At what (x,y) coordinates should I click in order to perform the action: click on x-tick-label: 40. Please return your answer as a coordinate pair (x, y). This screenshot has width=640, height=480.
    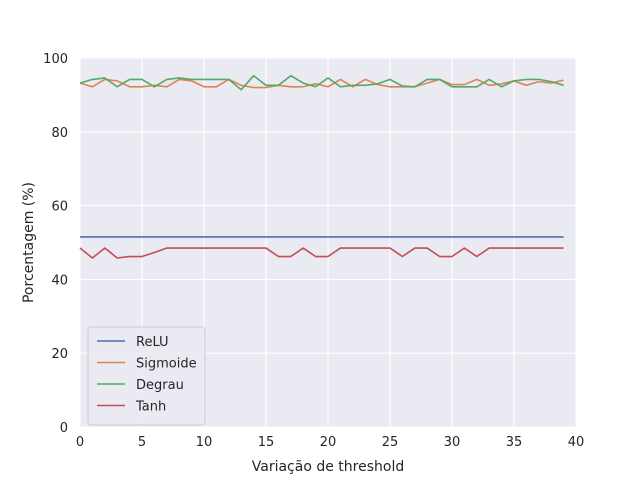
    Looking at the image, I should click on (576, 442).